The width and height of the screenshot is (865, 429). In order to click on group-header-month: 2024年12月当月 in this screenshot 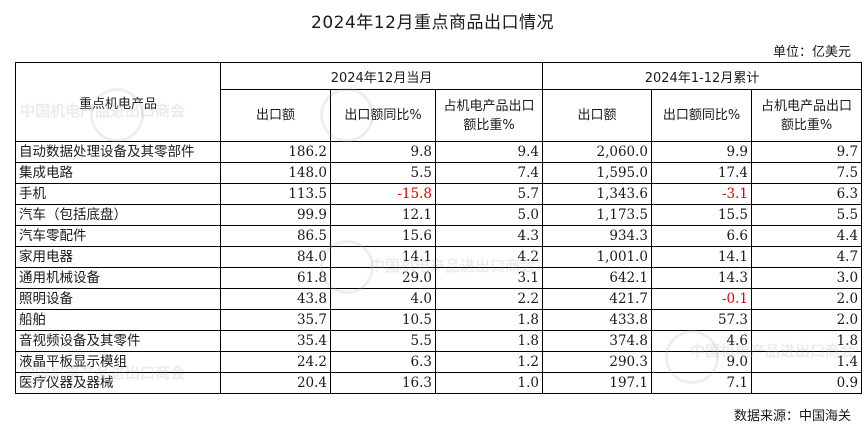, I will do `click(381, 76)`.